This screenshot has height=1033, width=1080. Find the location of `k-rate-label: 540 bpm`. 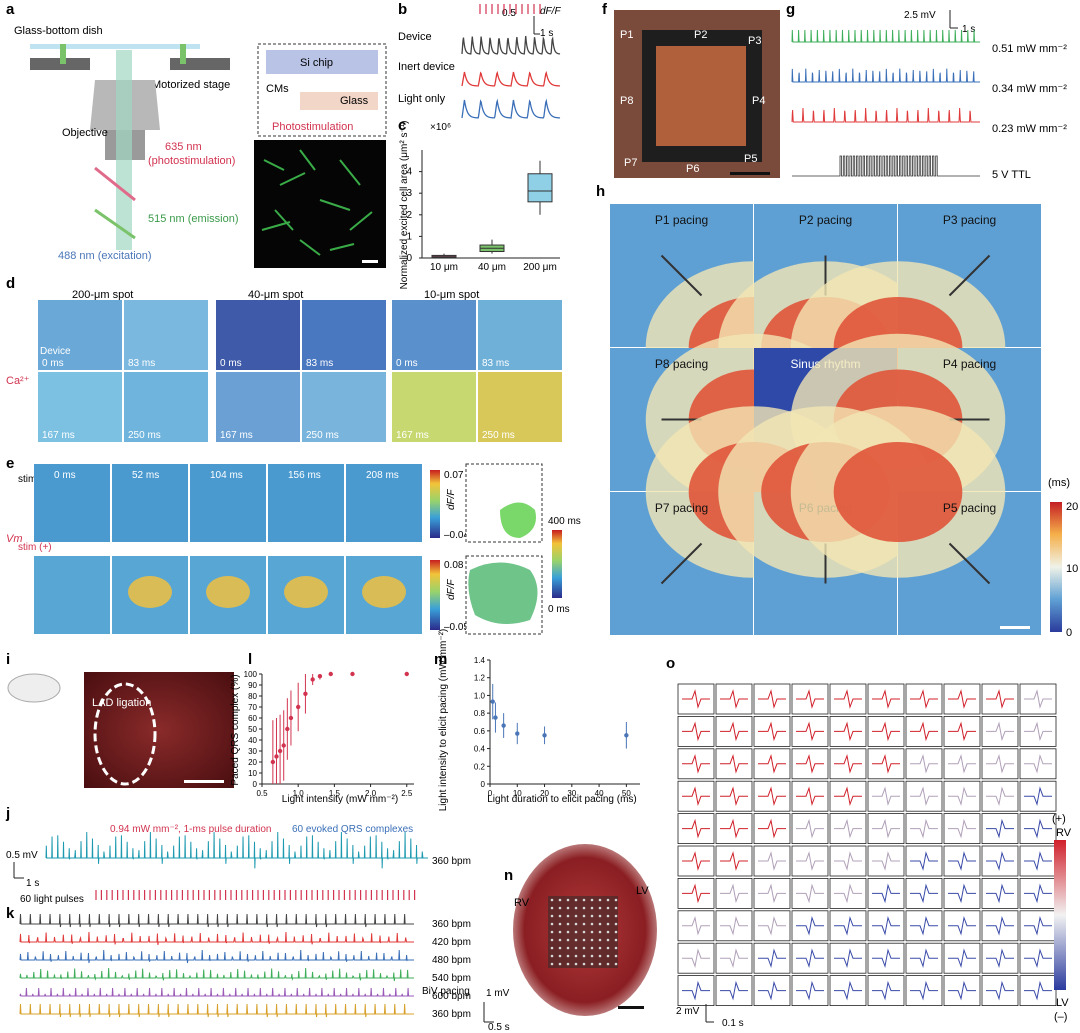

k-rate-label: 540 bpm is located at coordinates (451, 978).